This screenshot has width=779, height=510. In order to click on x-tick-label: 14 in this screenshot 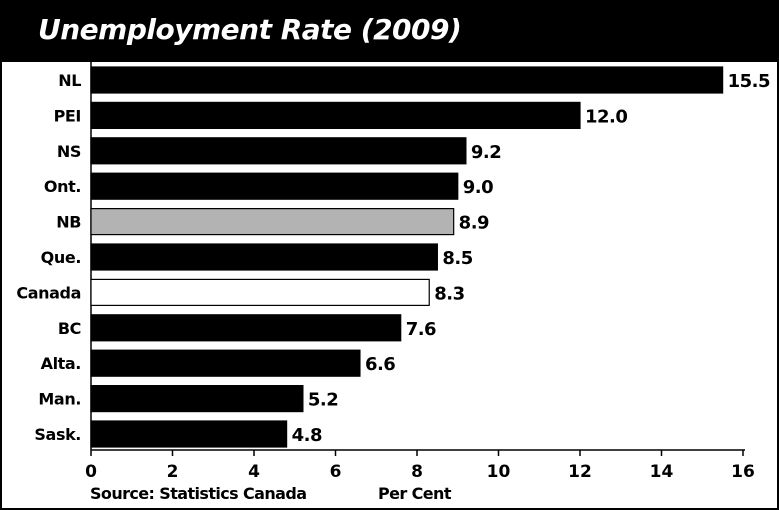, I will do `click(662, 472)`.